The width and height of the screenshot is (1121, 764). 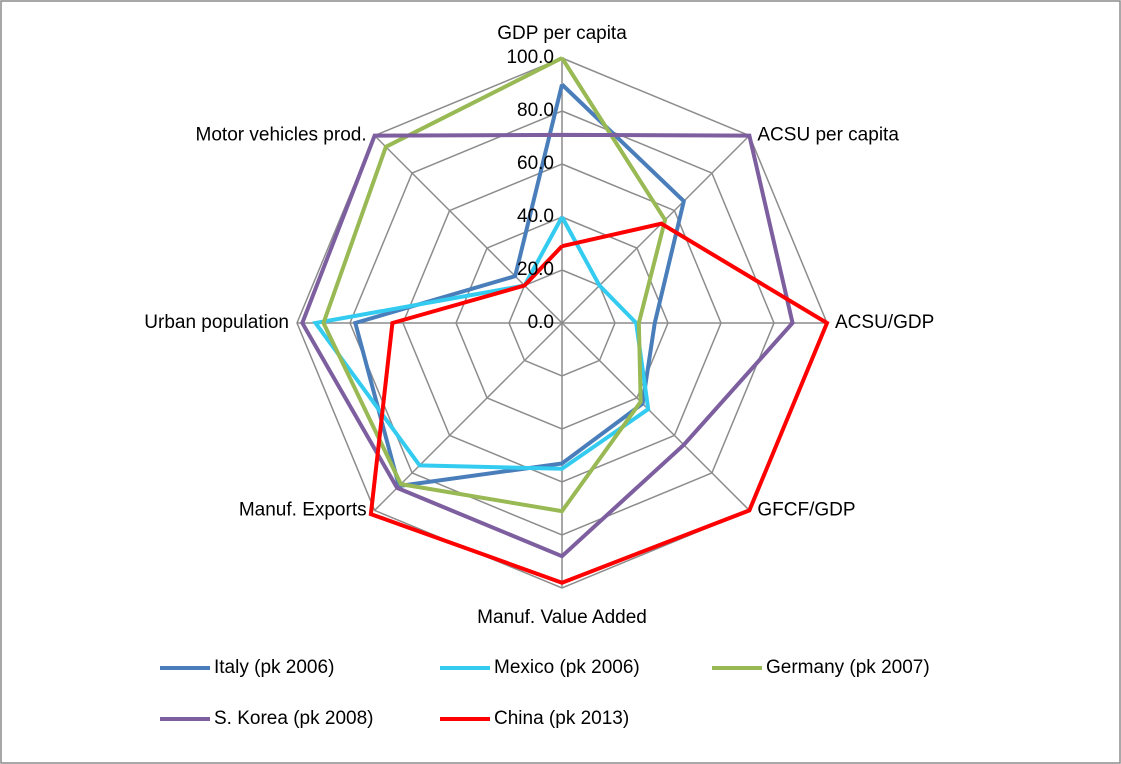 What do you see at coordinates (281, 135) in the screenshot?
I see `category-label: Motor vehicles prod.` at bounding box center [281, 135].